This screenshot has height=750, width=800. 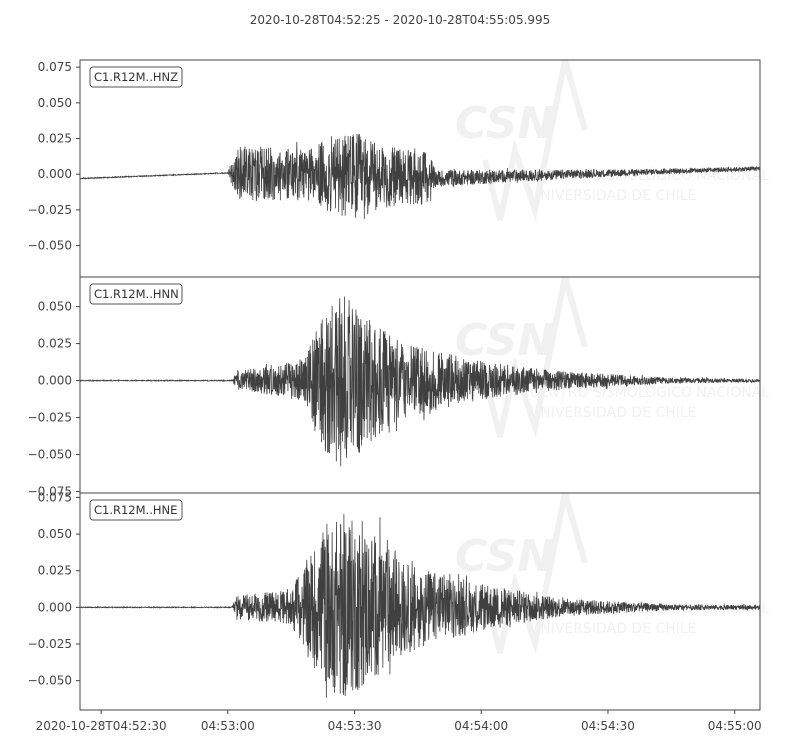 I want to click on x-tick-label: 04:53:00, so click(x=228, y=726).